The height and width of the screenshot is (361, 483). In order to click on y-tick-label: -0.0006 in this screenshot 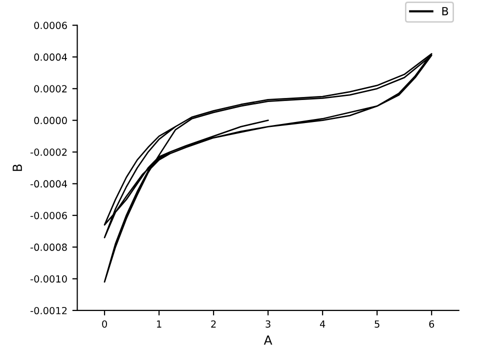, I will do `click(48, 216)`.